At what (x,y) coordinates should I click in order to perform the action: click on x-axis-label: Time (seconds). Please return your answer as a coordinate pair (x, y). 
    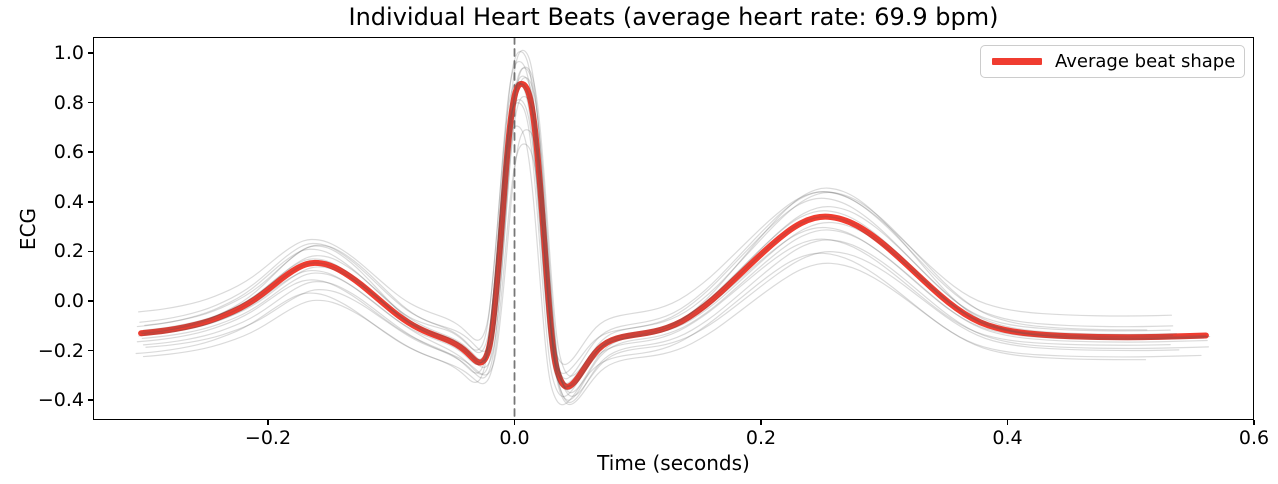
    Looking at the image, I should click on (673, 463).